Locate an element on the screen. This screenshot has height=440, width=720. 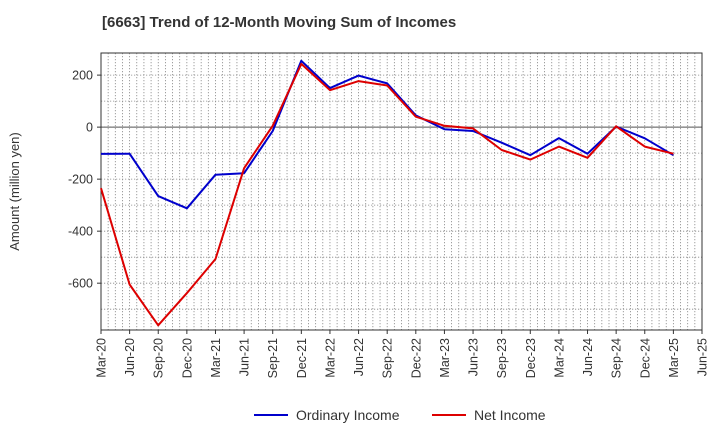
x-tick-label: Sep-23 is located at coordinates (502, 358).